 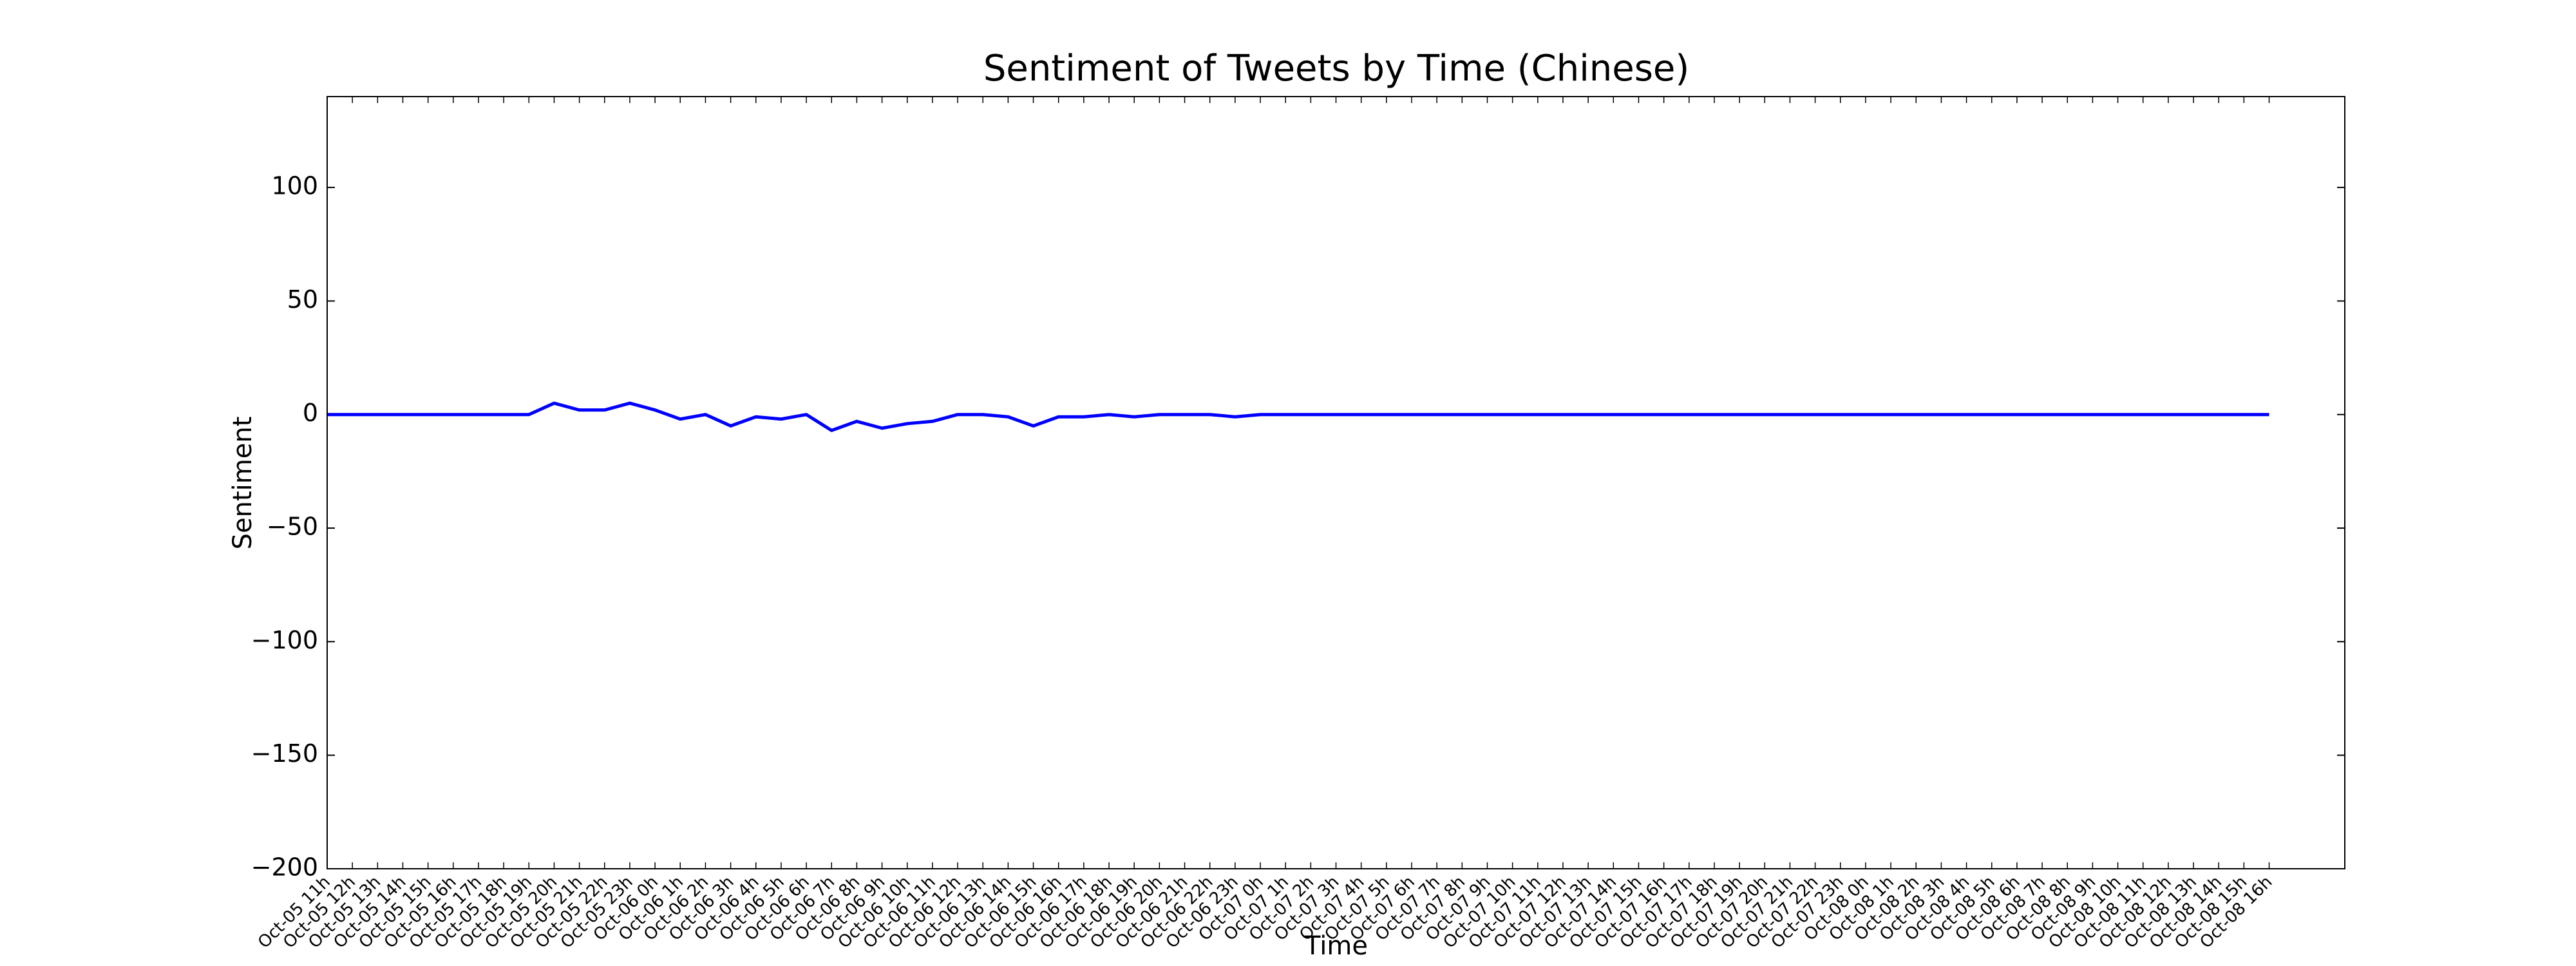 What do you see at coordinates (310, 413) in the screenshot?
I see `y-tick-label: 0` at bounding box center [310, 413].